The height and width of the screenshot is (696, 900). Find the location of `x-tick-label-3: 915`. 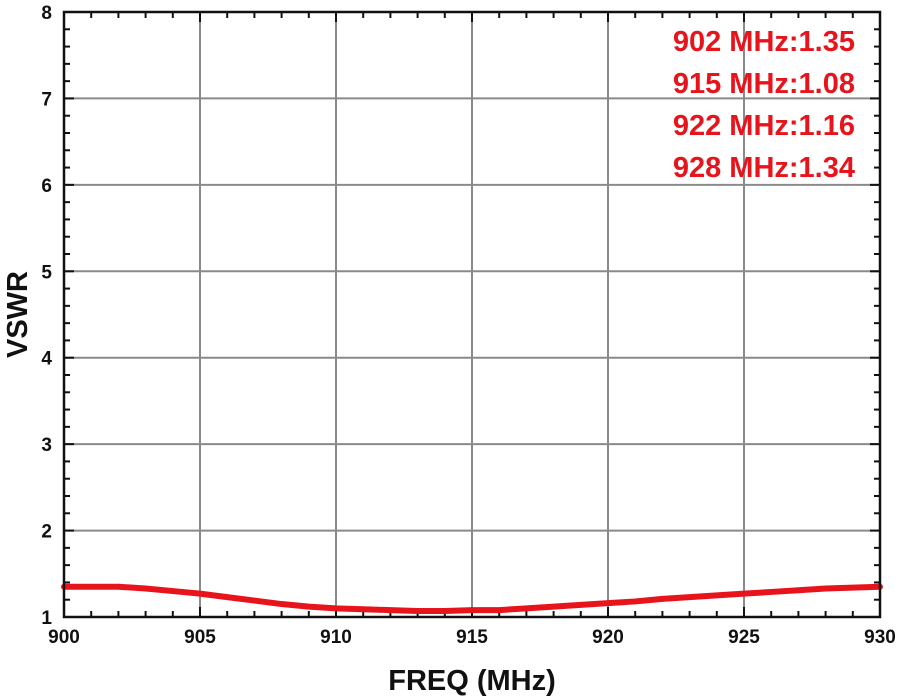

x-tick-label-3: 915 is located at coordinates (472, 637).